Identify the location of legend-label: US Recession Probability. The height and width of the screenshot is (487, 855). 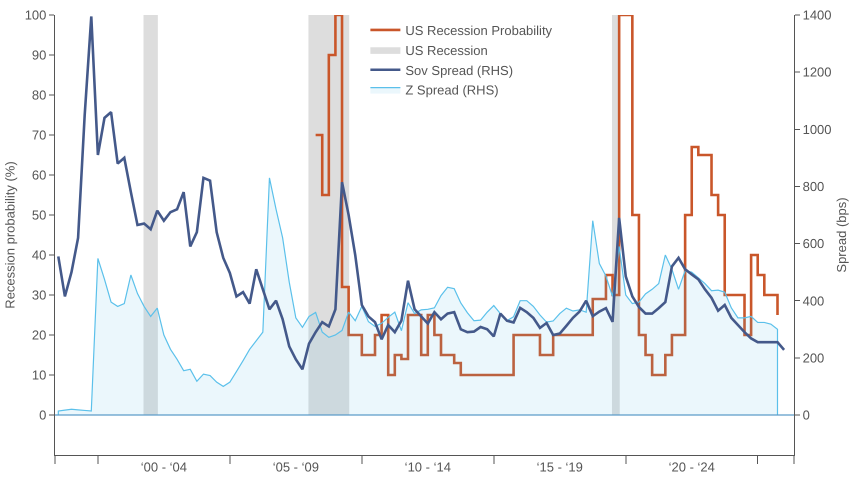
(479, 30).